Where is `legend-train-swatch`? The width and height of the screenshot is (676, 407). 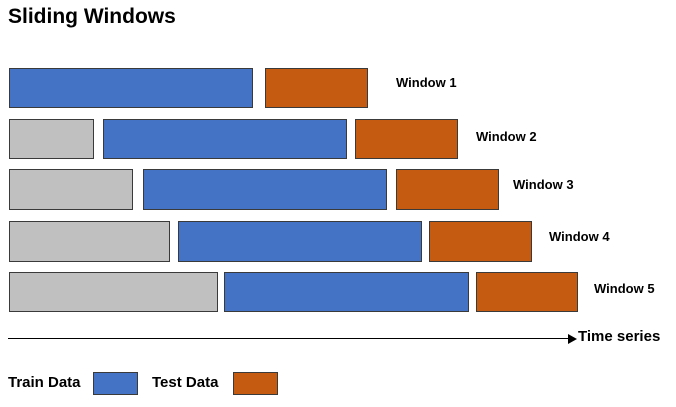 legend-train-swatch is located at coordinates (115, 383).